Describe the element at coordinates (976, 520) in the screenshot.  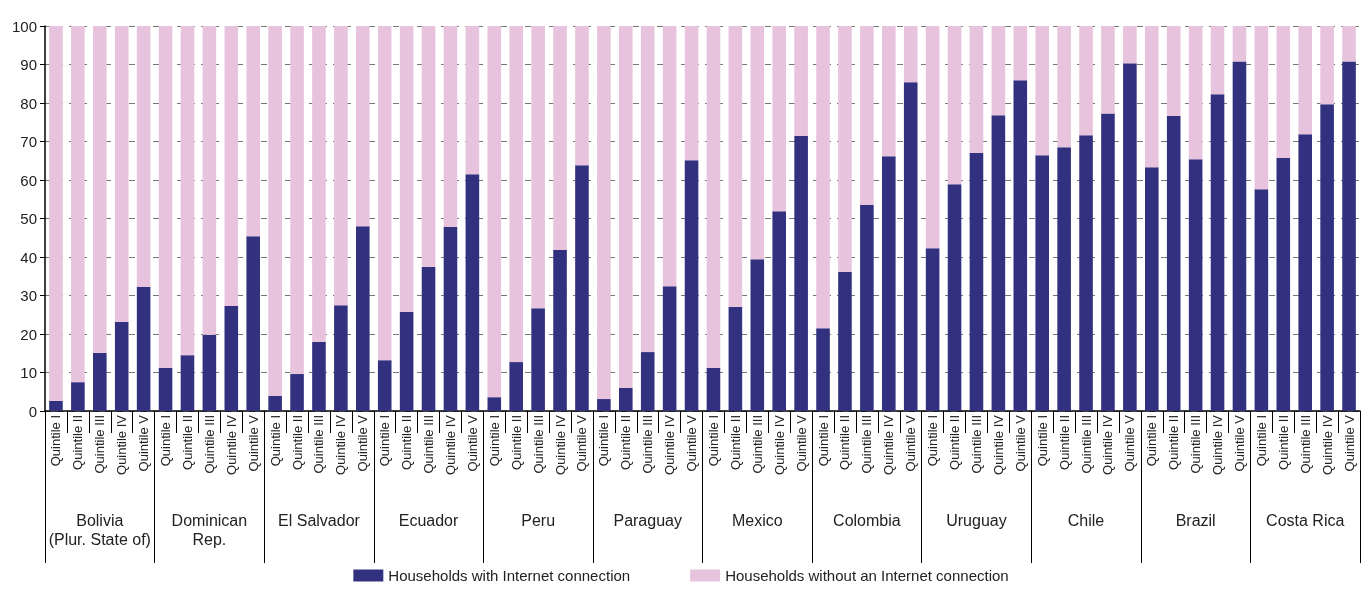
I see `text: Uruguay` at that location.